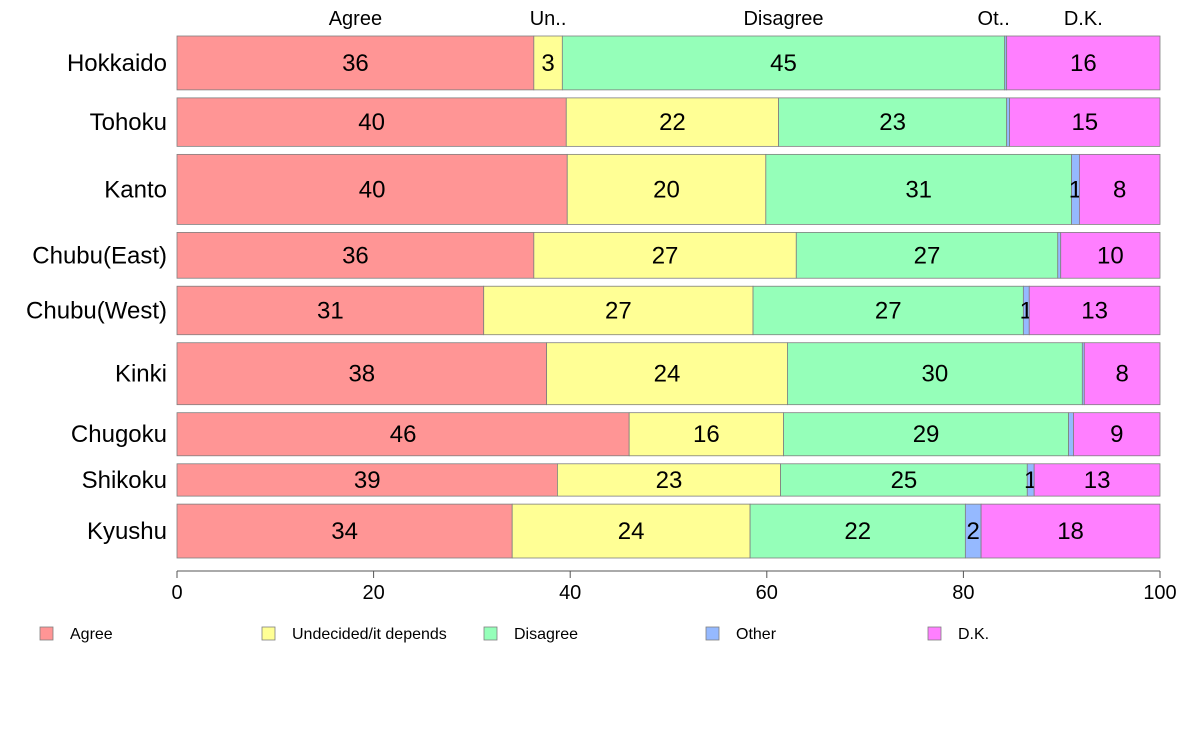 The width and height of the screenshot is (1188, 736). Describe the element at coordinates (99, 255) in the screenshot. I see `row-label-chubu-east: Chubu(East)` at that location.